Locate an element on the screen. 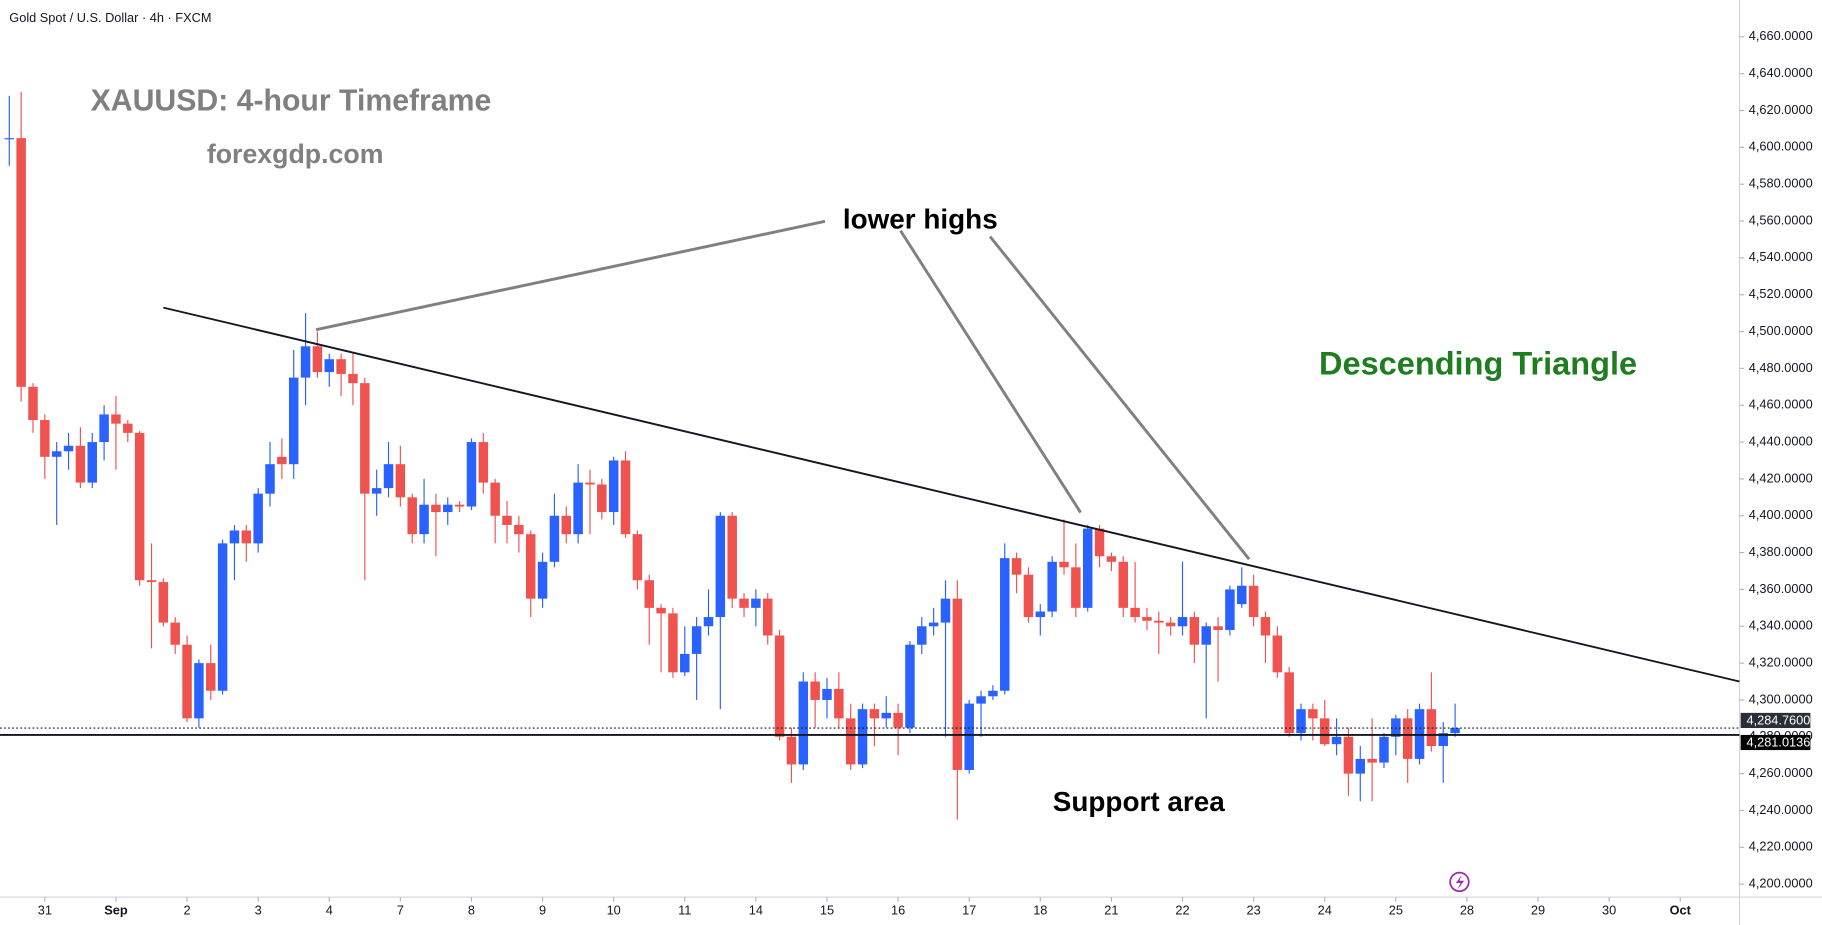  x-tick-label: 16 is located at coordinates (898, 909).